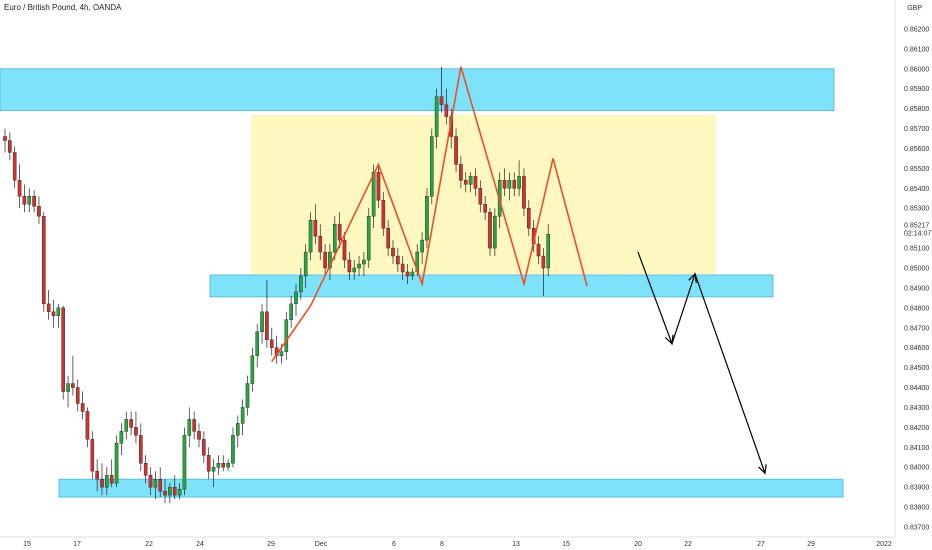  I want to click on price-tick-label: 0.83800, so click(916, 508).